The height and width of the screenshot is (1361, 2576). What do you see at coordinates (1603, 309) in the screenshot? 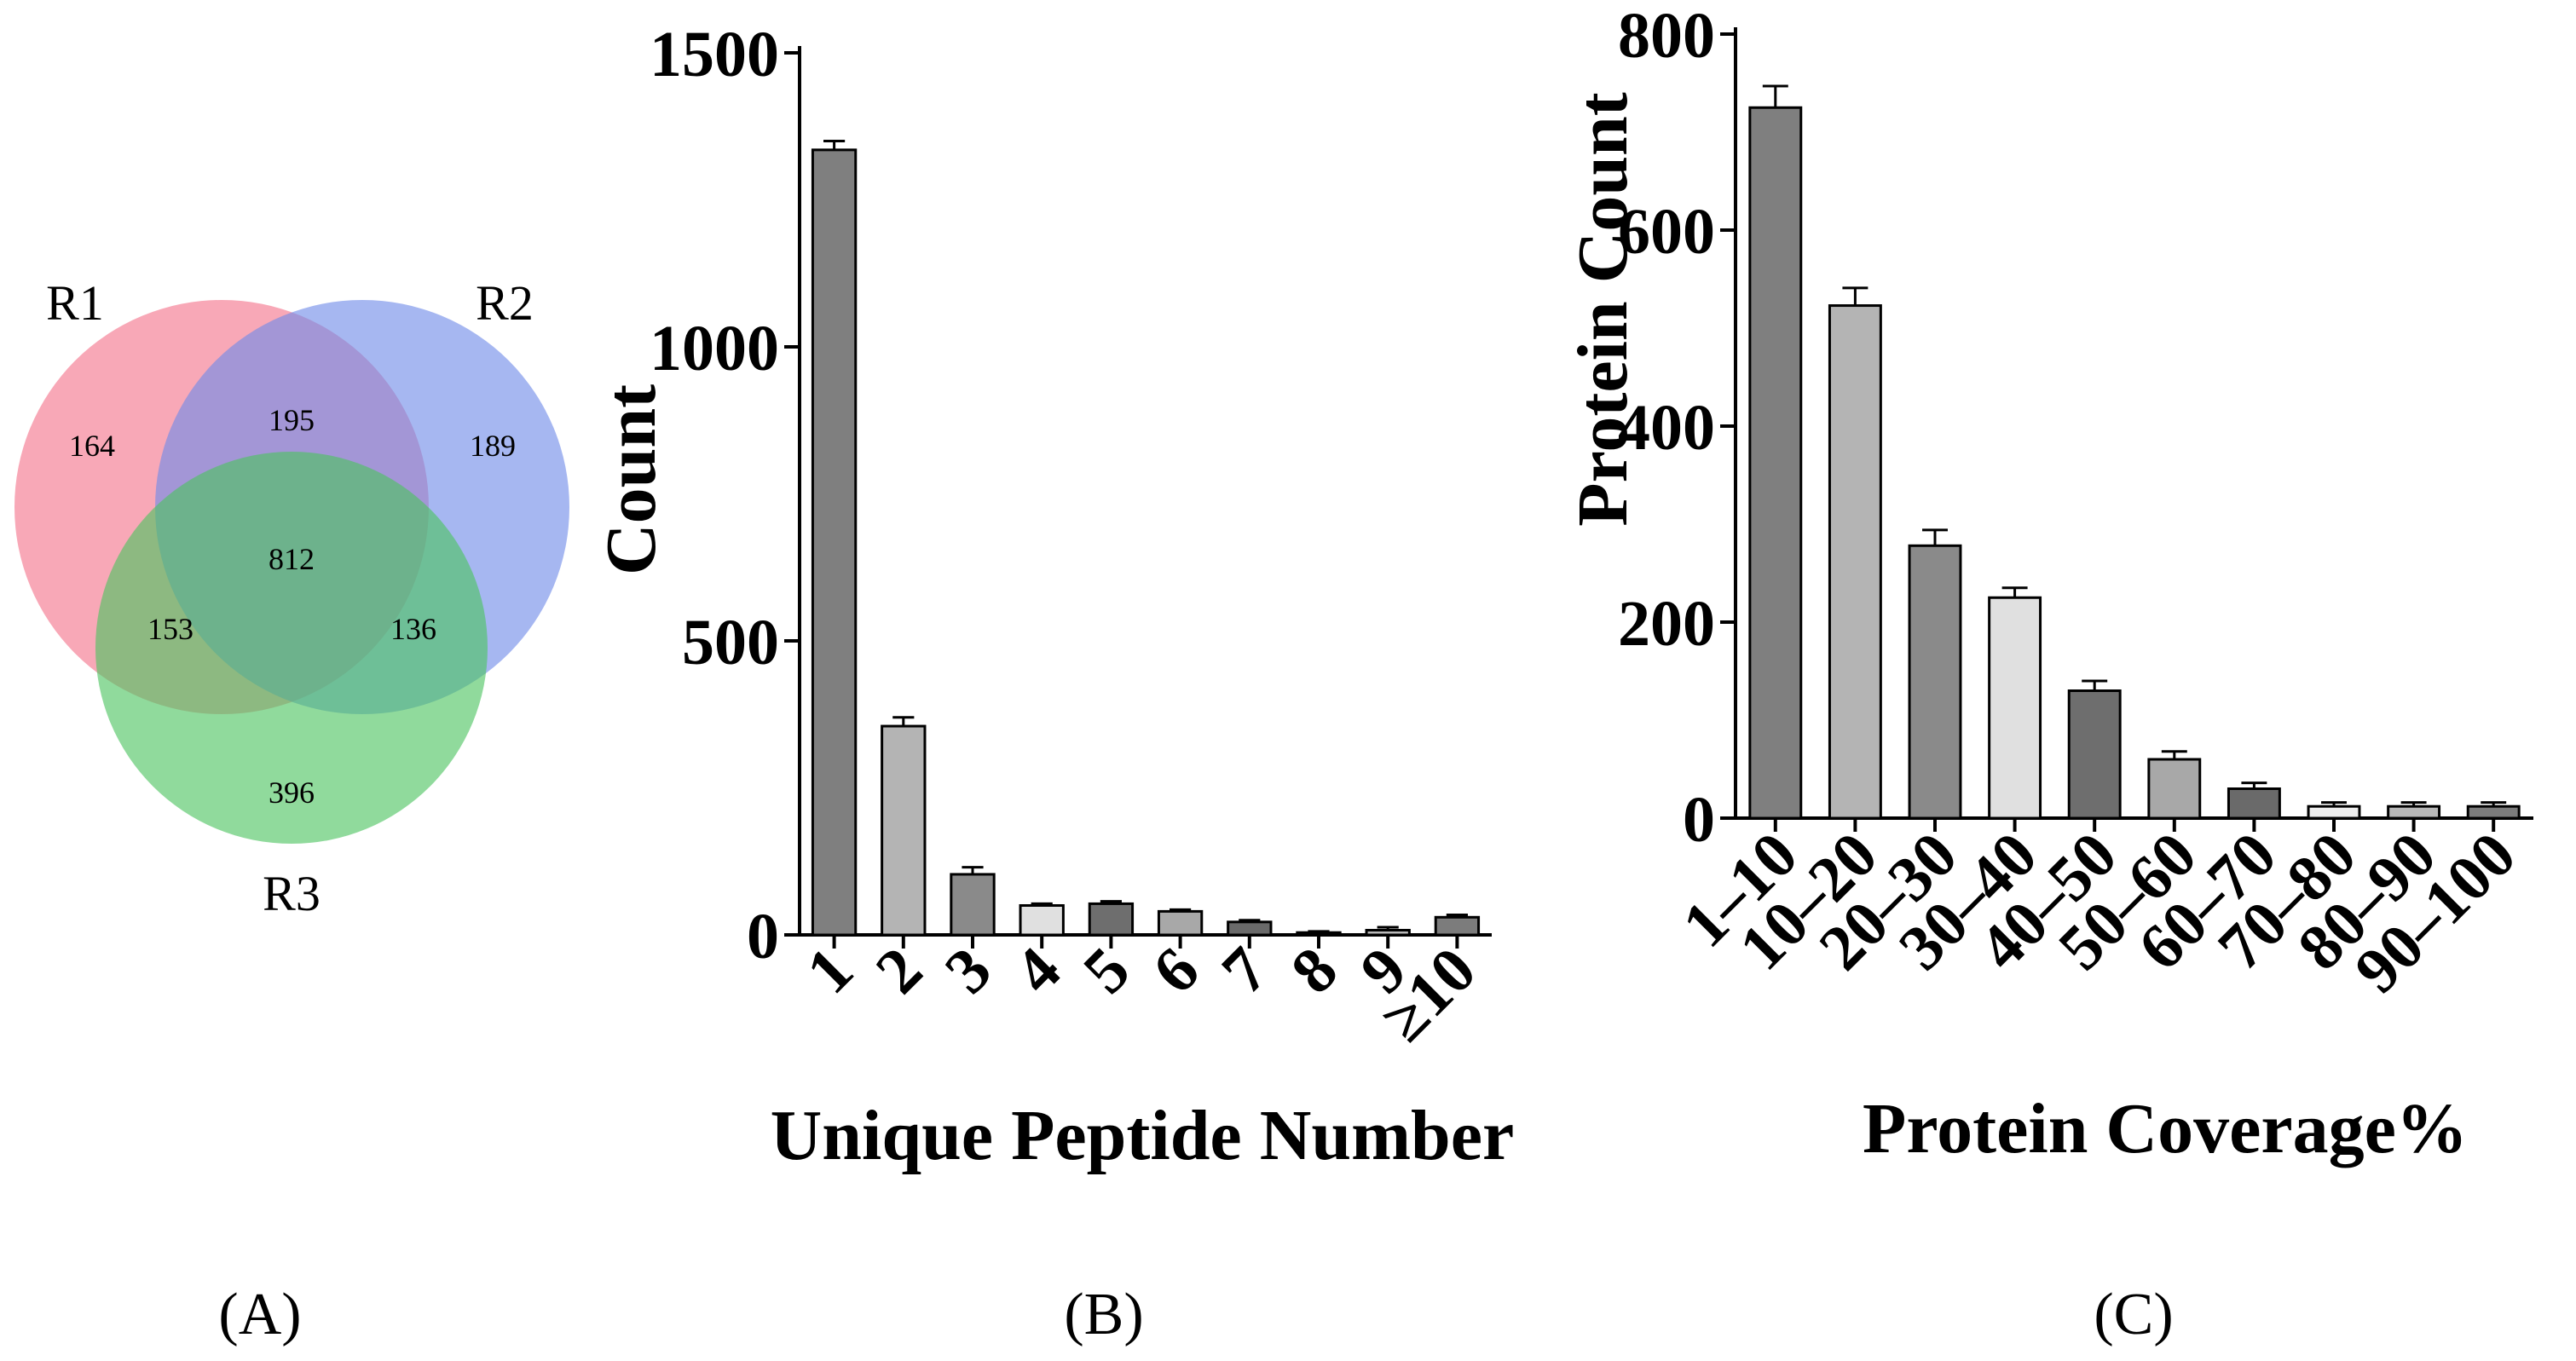
I see `chart-c-ylabel: Protein Count` at bounding box center [1603, 309].